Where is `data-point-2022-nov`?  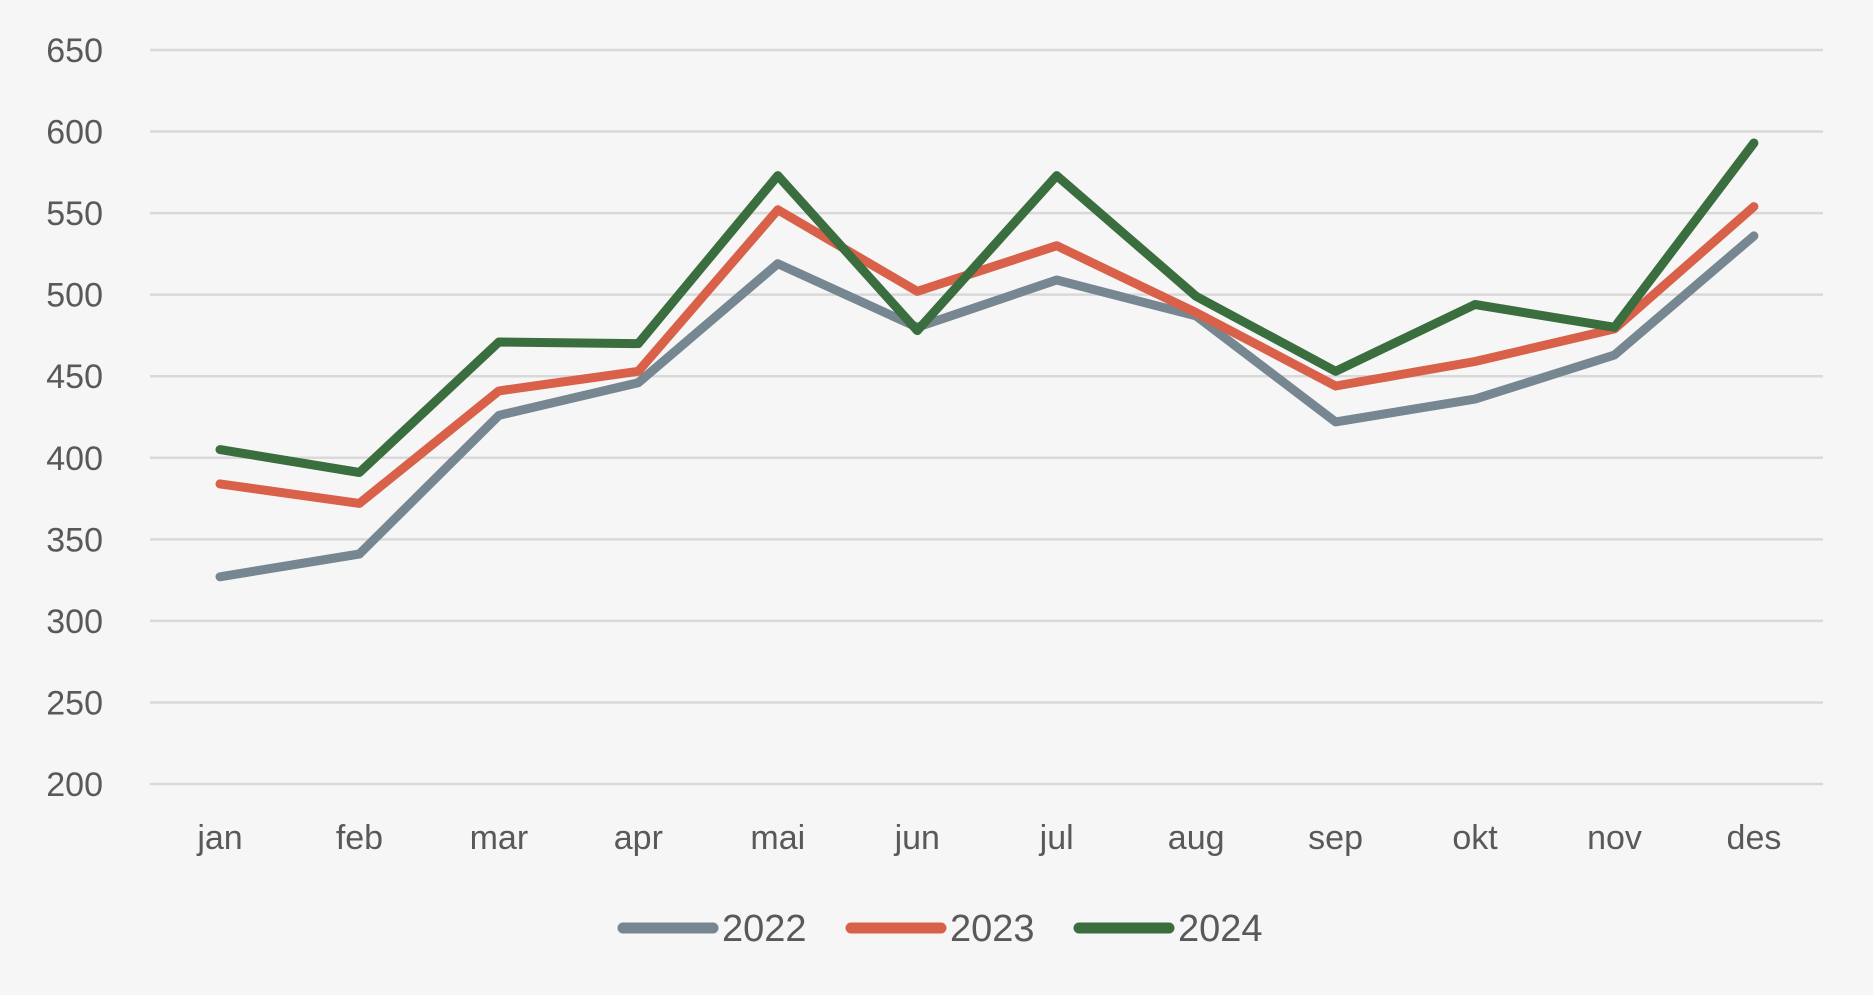 data-point-2022-nov is located at coordinates (1614, 355).